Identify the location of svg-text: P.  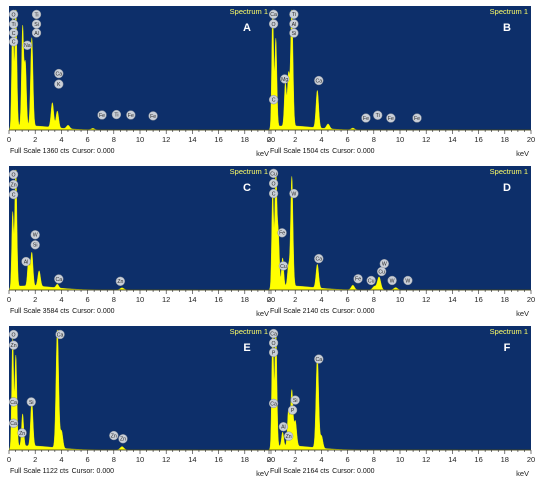
(274, 353).